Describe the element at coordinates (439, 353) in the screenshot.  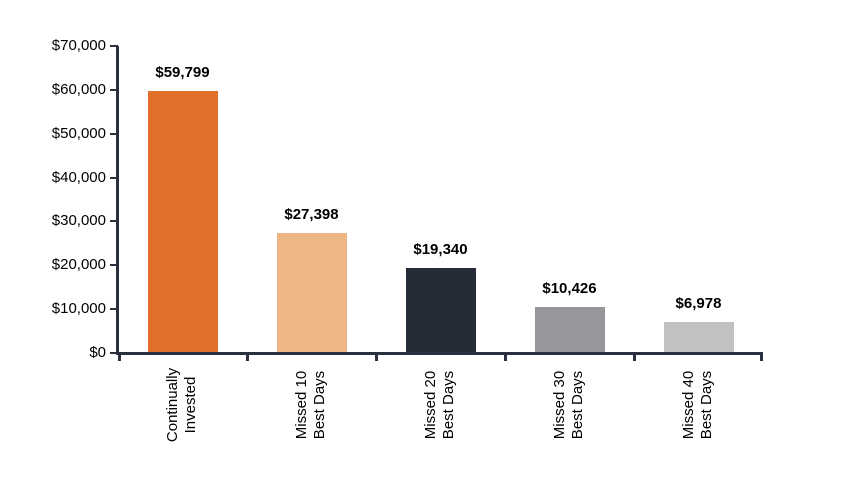
I see `x-axis-line` at that location.